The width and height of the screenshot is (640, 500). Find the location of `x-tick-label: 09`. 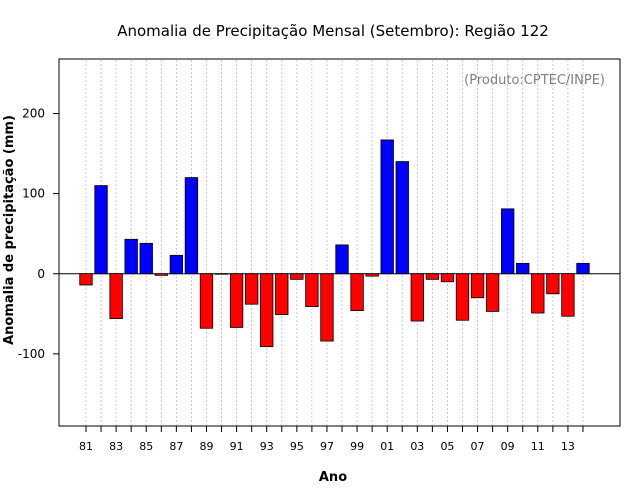

x-tick-label: 09 is located at coordinates (508, 446).